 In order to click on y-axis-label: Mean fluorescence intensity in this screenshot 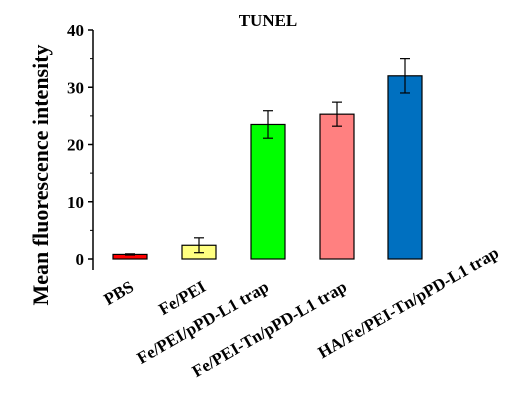, I will do `click(40, 174)`.